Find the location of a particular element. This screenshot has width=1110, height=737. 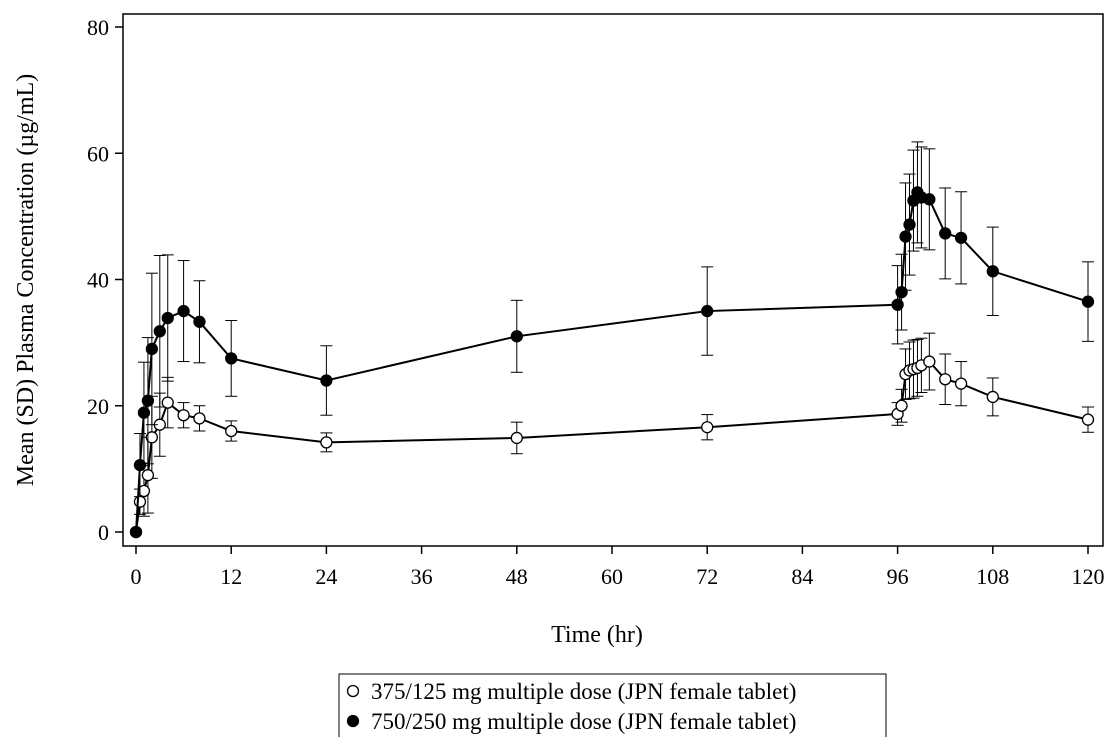

x-tick-label: 84 is located at coordinates (802, 576).